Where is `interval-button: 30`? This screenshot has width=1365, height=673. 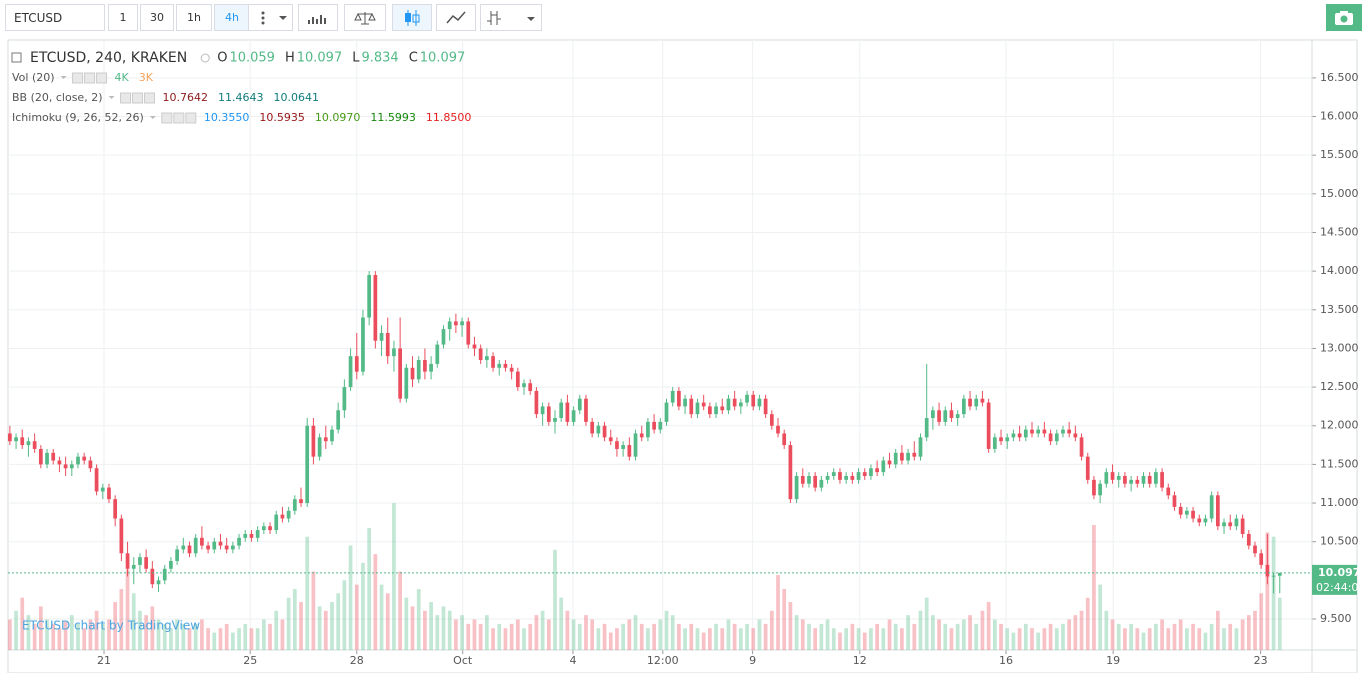
interval-button: 30 is located at coordinates (157, 17).